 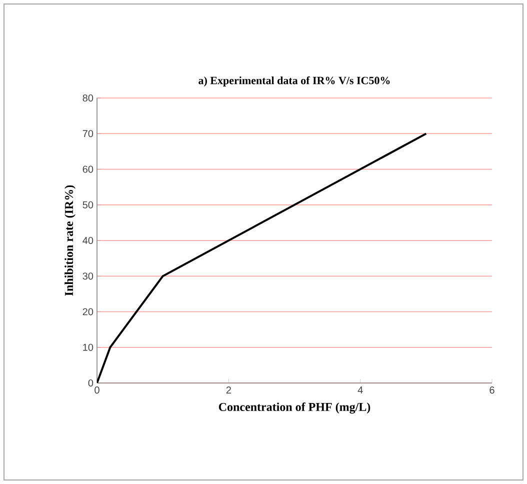 What do you see at coordinates (228, 390) in the screenshot?
I see `x-tick-label: 2` at bounding box center [228, 390].